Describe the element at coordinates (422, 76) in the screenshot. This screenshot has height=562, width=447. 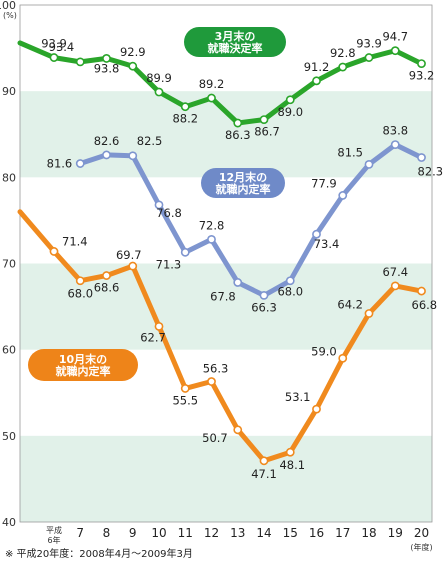
I see `data-label: 93.2` at that location.